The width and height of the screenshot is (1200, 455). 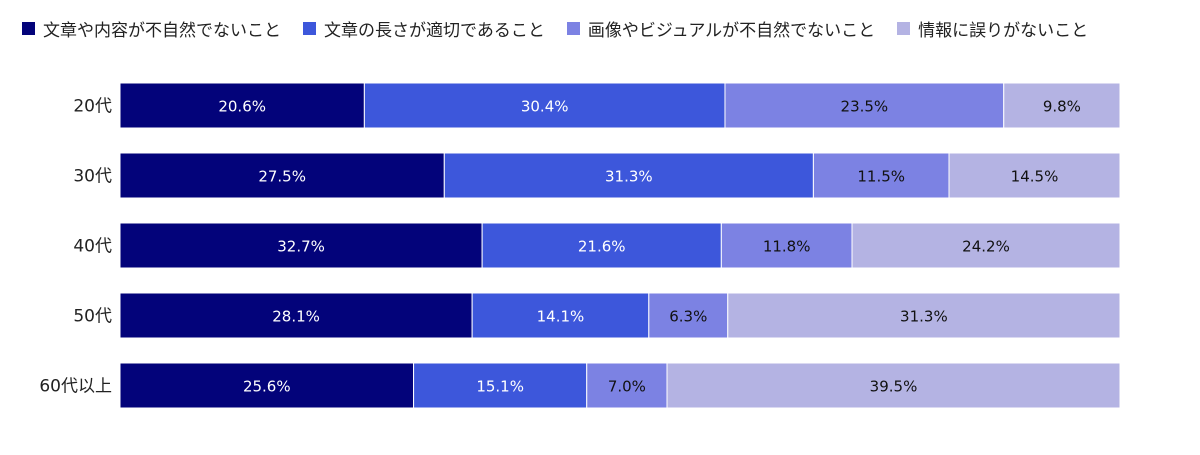 I want to click on data-label: 20.6%, so click(x=242, y=107).